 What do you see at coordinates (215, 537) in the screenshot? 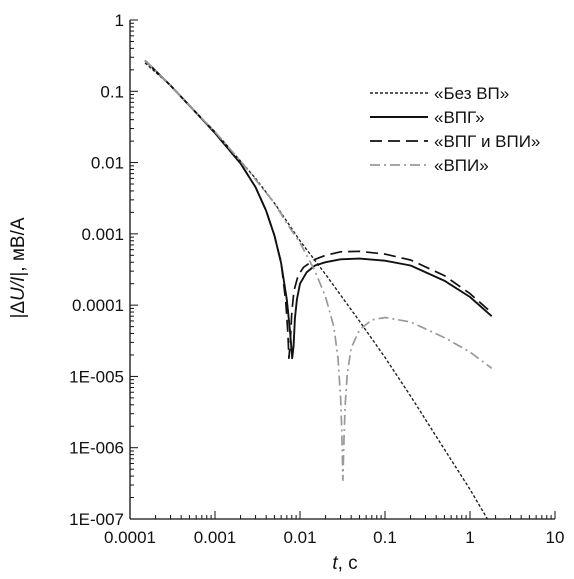
I see `x-tick-label: 0.001` at bounding box center [215, 537].